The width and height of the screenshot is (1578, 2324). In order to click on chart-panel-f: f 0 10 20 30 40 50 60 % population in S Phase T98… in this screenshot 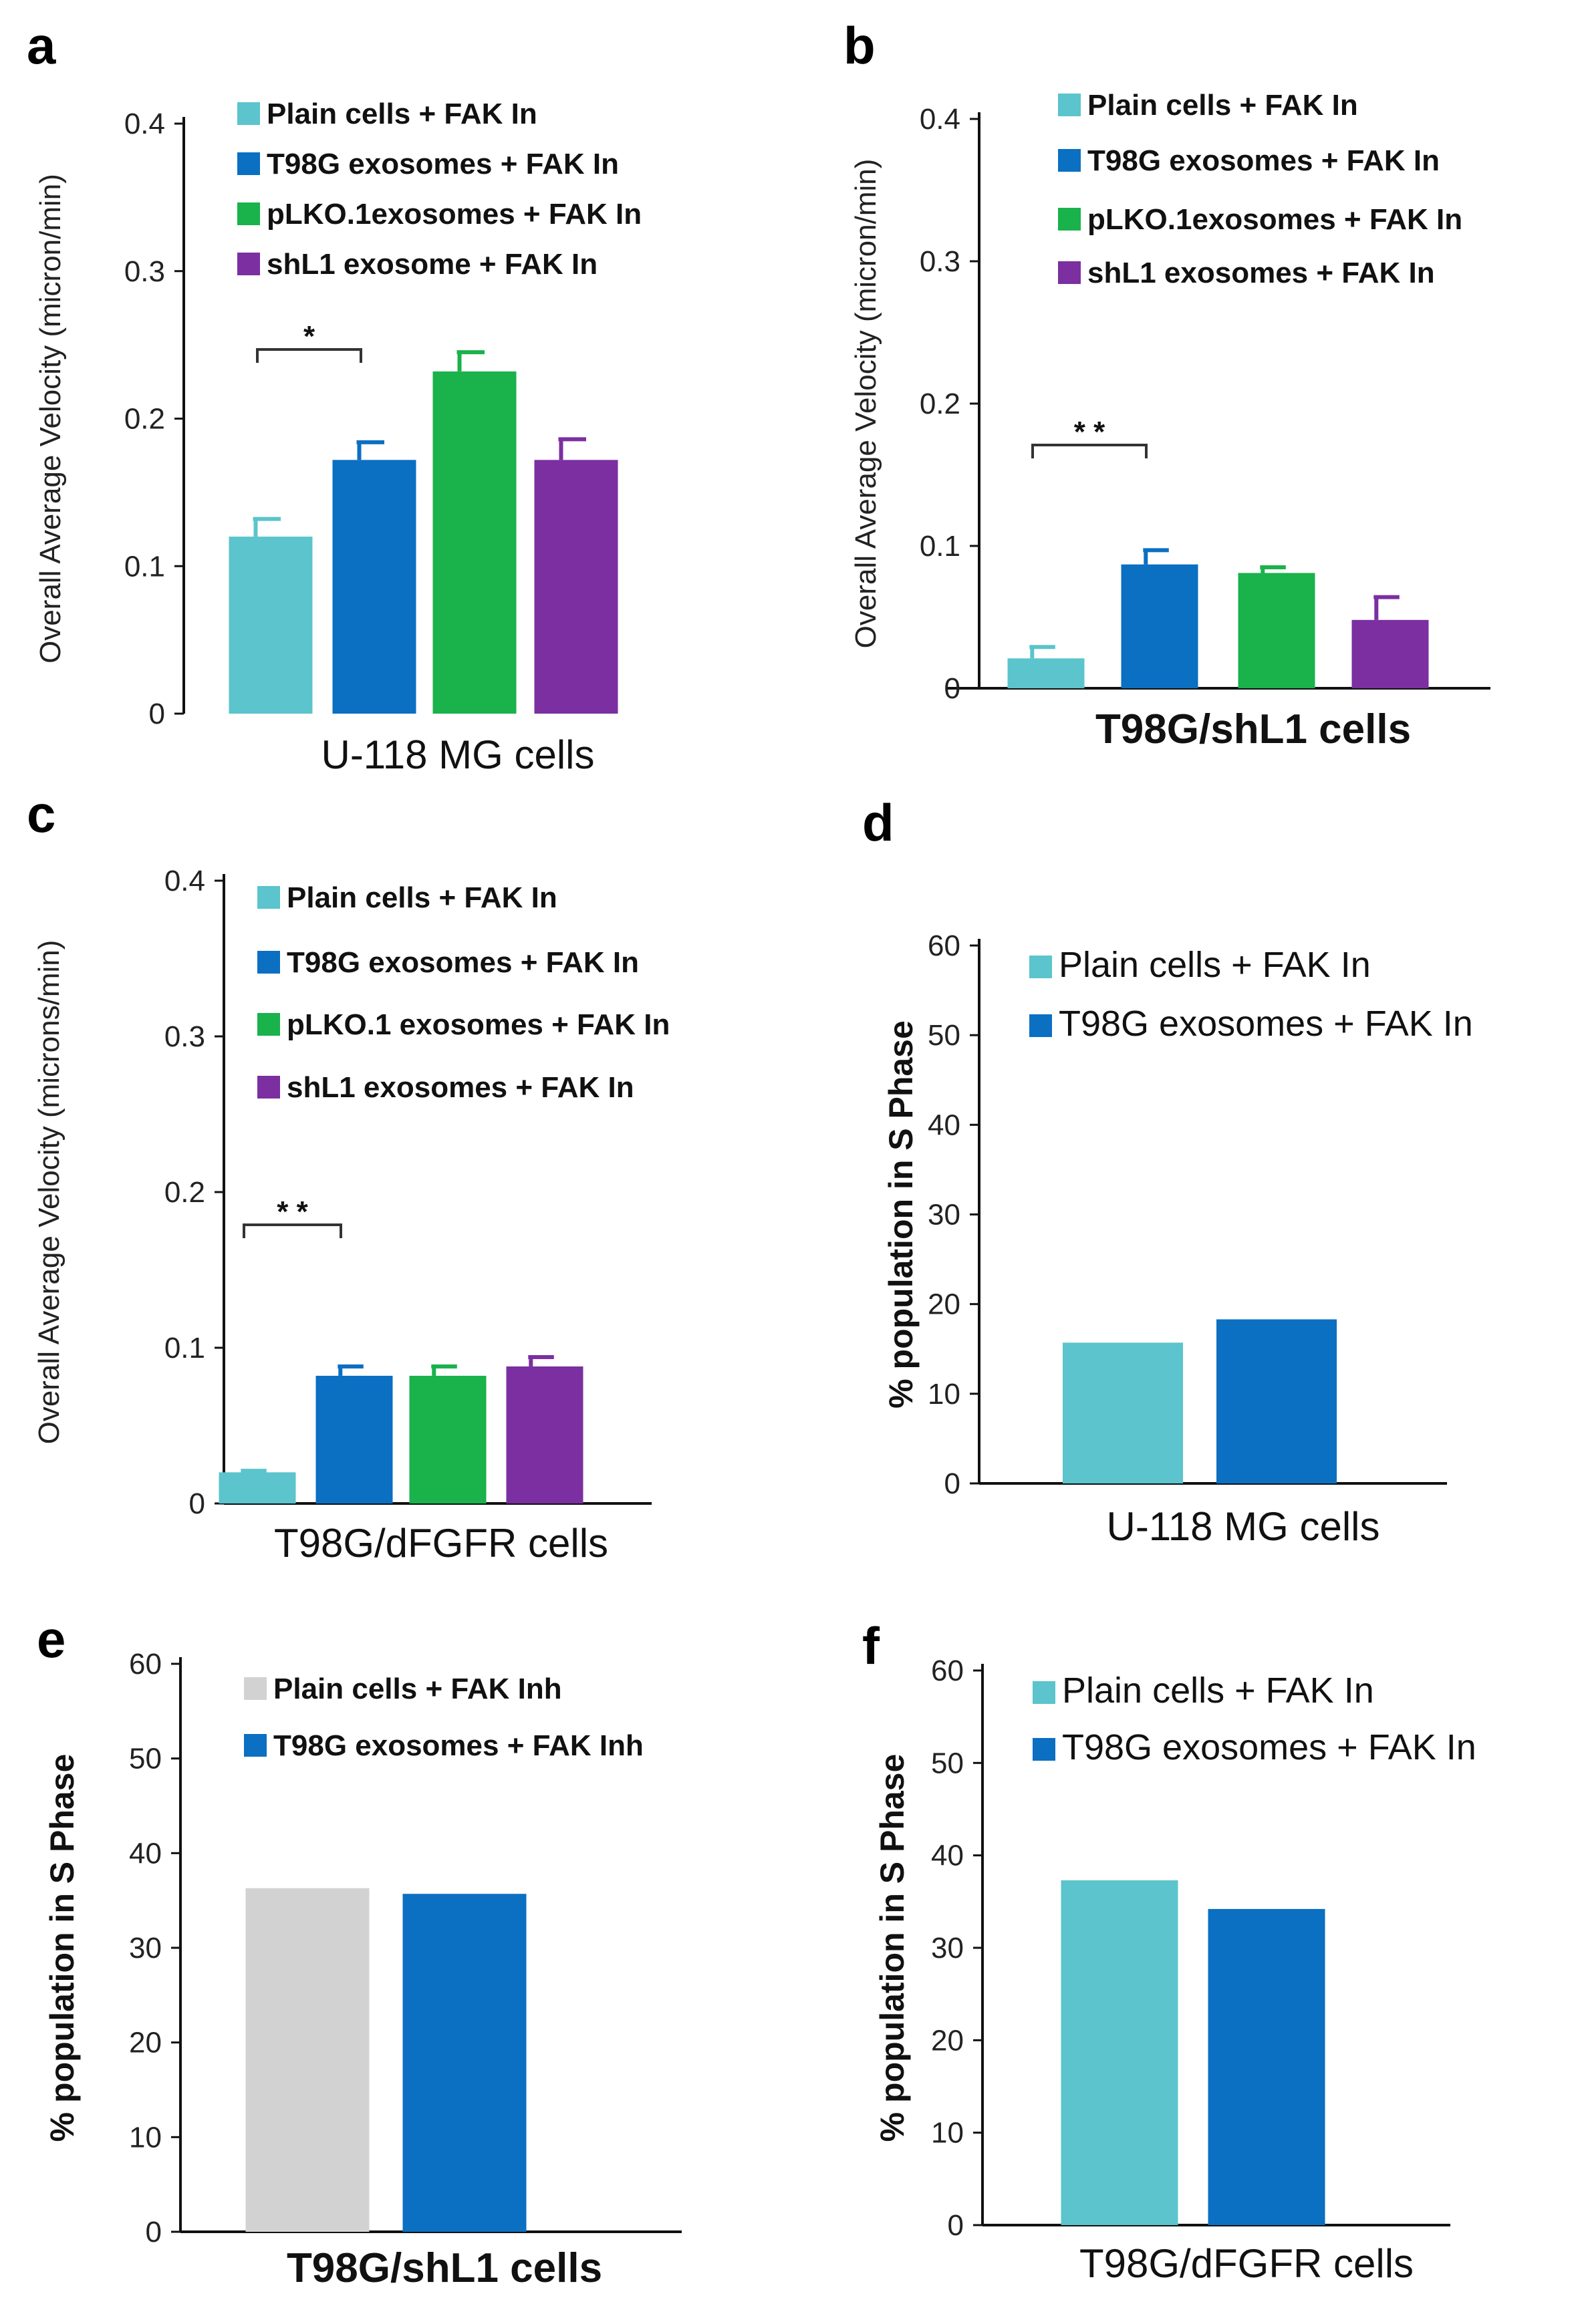, I will do `click(1169, 1951)`.